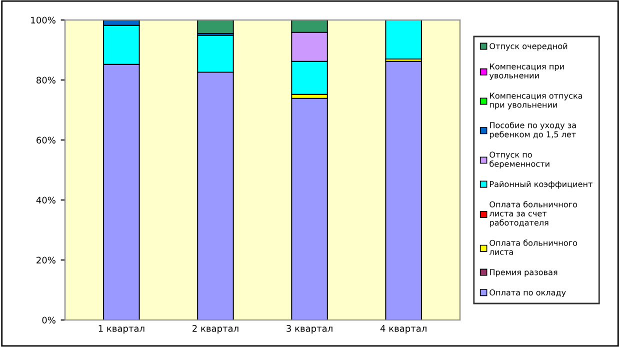  Describe the element at coordinates (533, 130) in the screenshot. I see `legend-label: Пособие по уходу за ребенком до 1,5 лет` at that location.